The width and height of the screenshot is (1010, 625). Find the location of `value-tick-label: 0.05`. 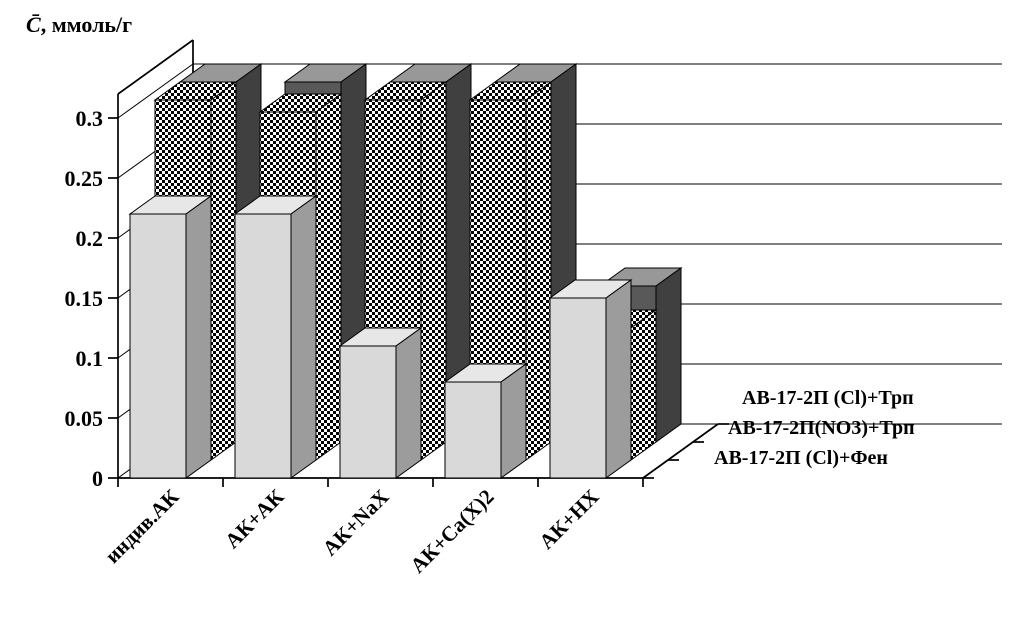

value-tick-label: 0.05 is located at coordinates (84, 418).